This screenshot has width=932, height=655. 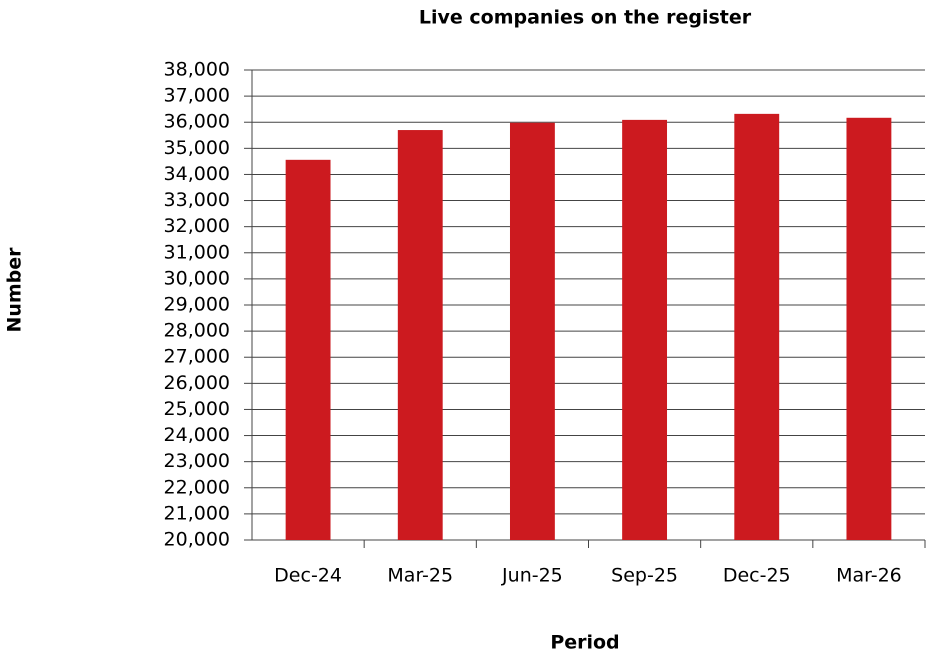 I want to click on x-tick-label: Dec-25, so click(x=757, y=576).